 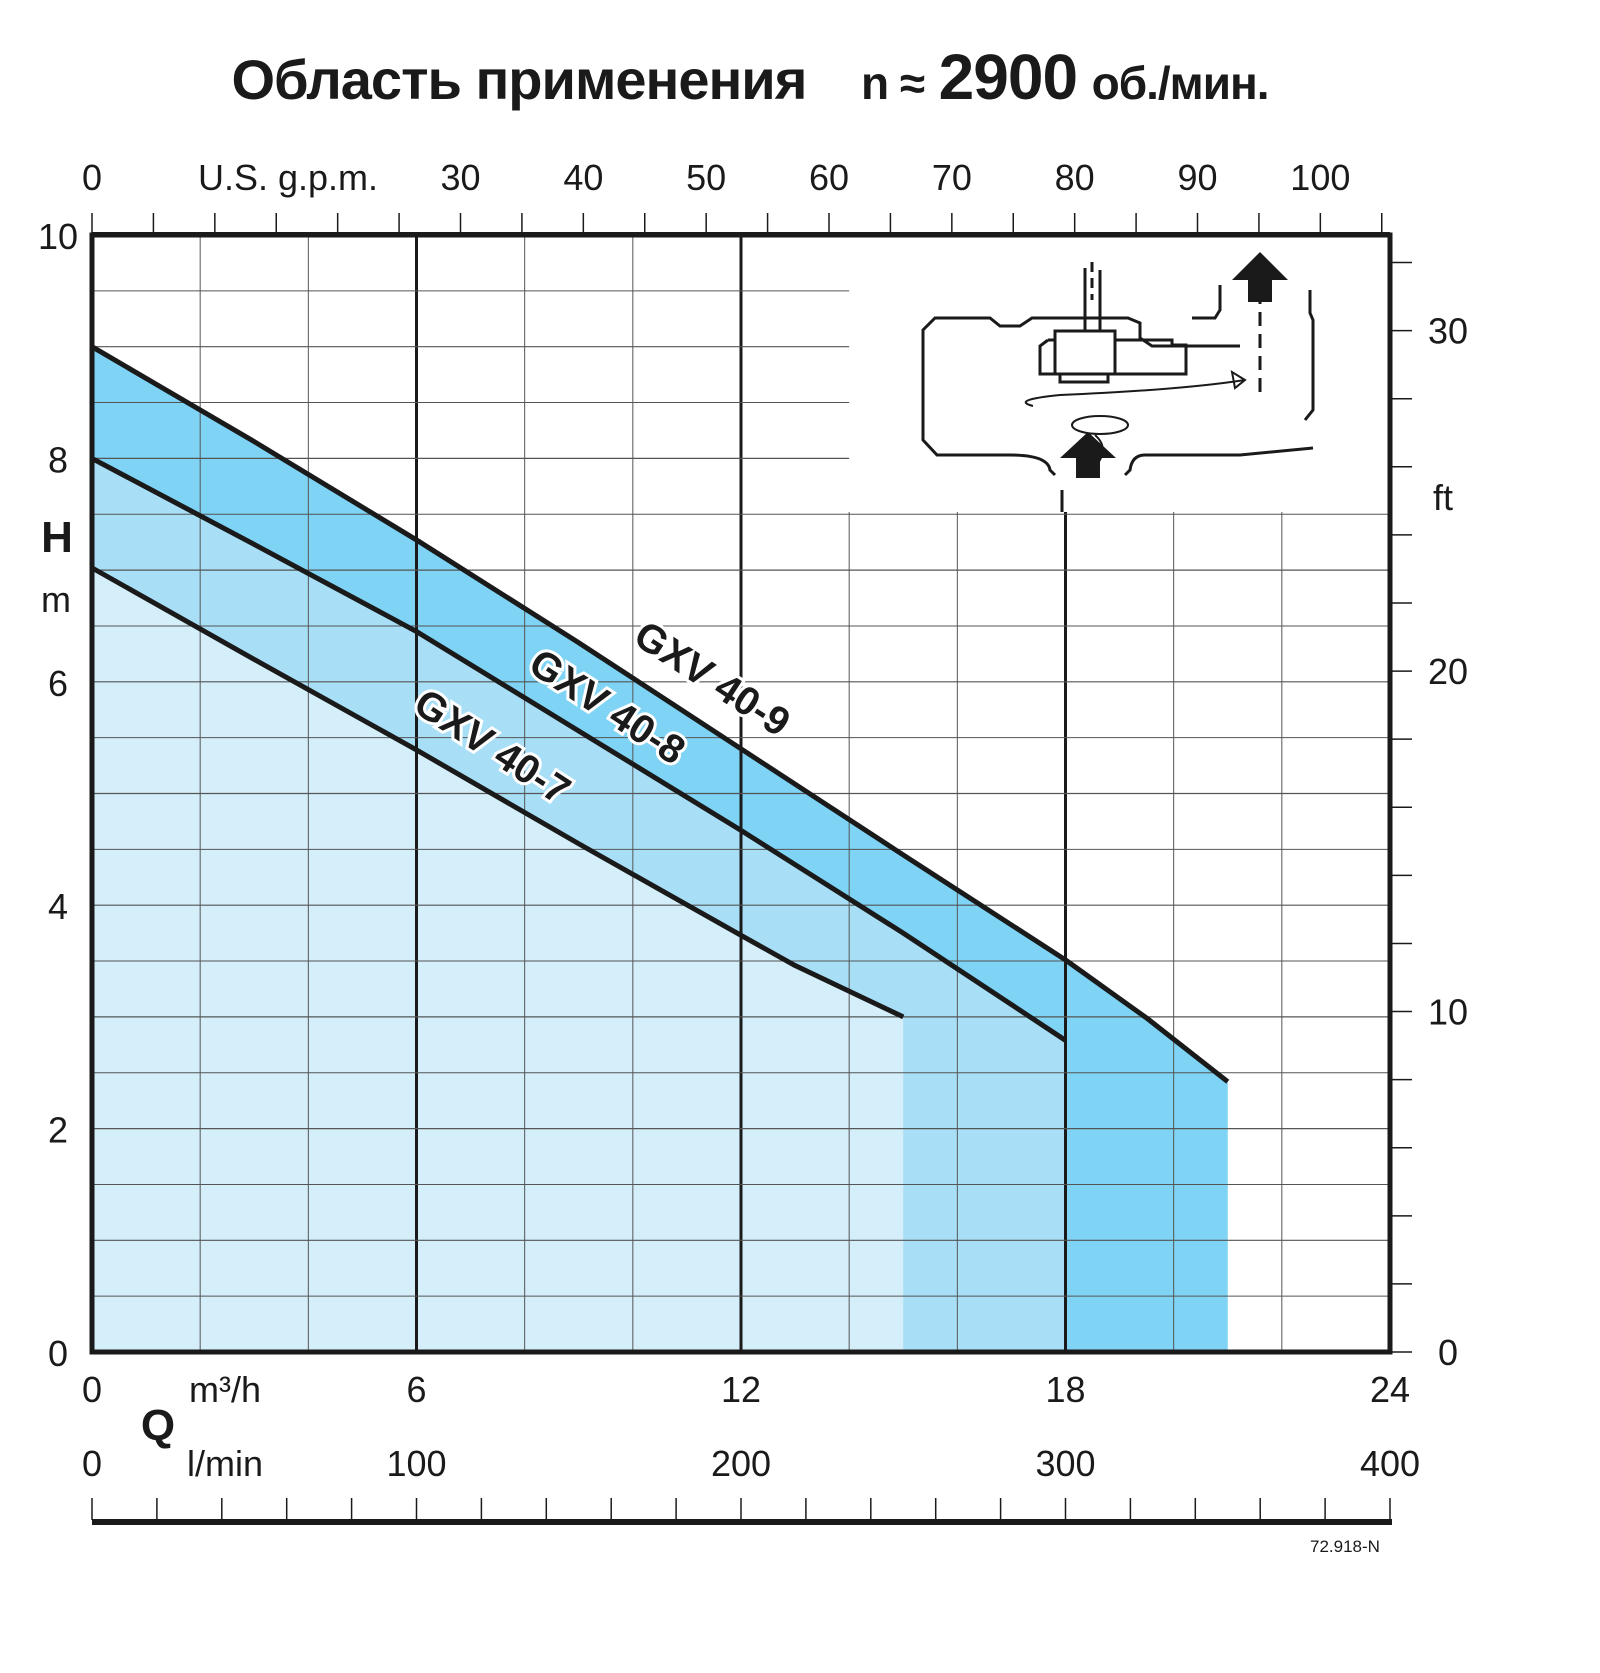 What do you see at coordinates (1390, 1463) in the screenshot?
I see `bottom-tick-label: 400` at bounding box center [1390, 1463].